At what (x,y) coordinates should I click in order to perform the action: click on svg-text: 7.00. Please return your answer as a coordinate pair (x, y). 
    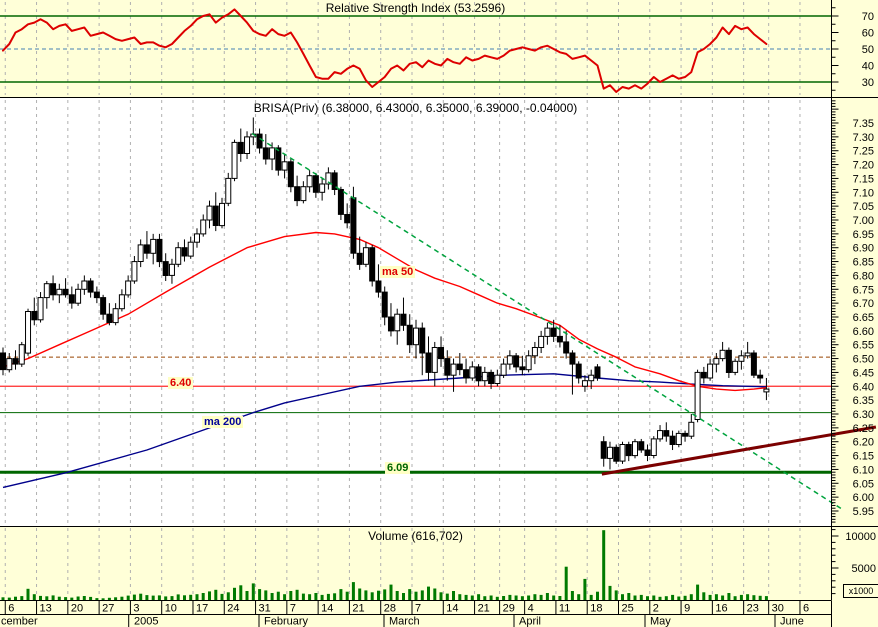
    Looking at the image, I should click on (863, 221).